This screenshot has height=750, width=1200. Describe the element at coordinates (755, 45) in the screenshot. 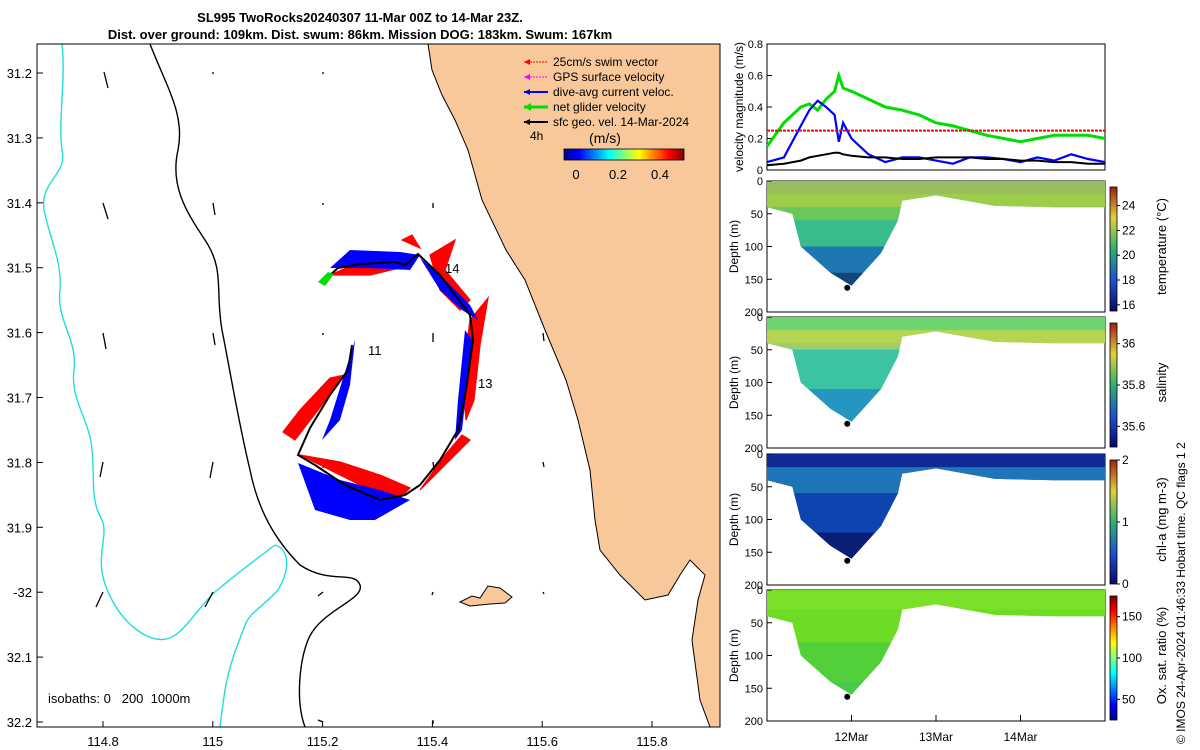

I see `velocity-ytick-label: 0.8` at that location.